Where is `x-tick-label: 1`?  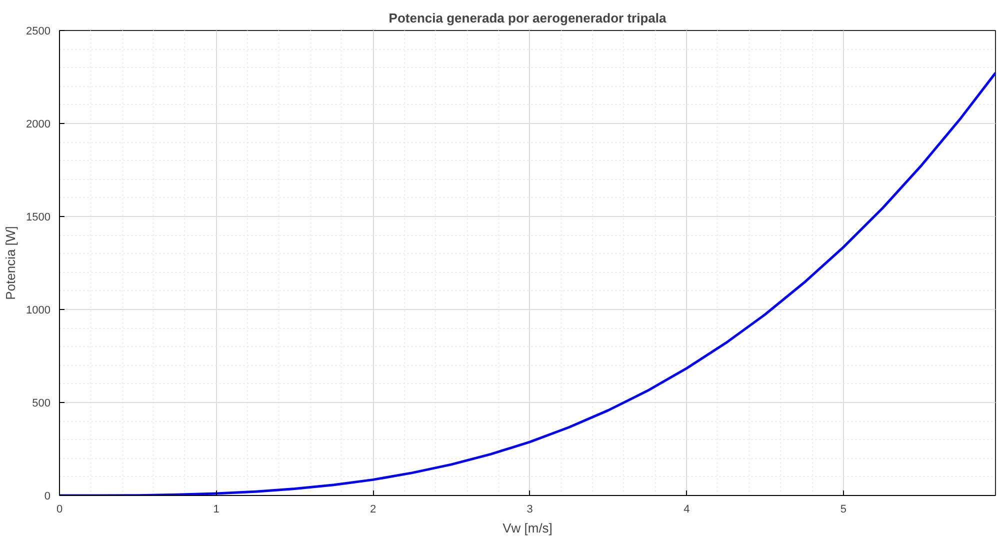 x-tick-label: 1 is located at coordinates (216, 510).